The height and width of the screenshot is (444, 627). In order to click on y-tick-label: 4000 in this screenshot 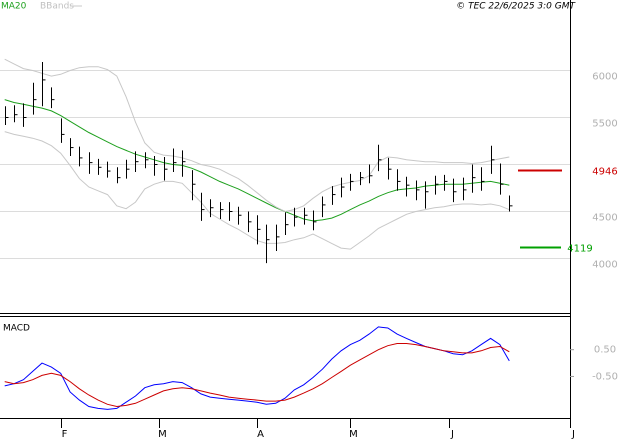, I will do `click(604, 264)`.